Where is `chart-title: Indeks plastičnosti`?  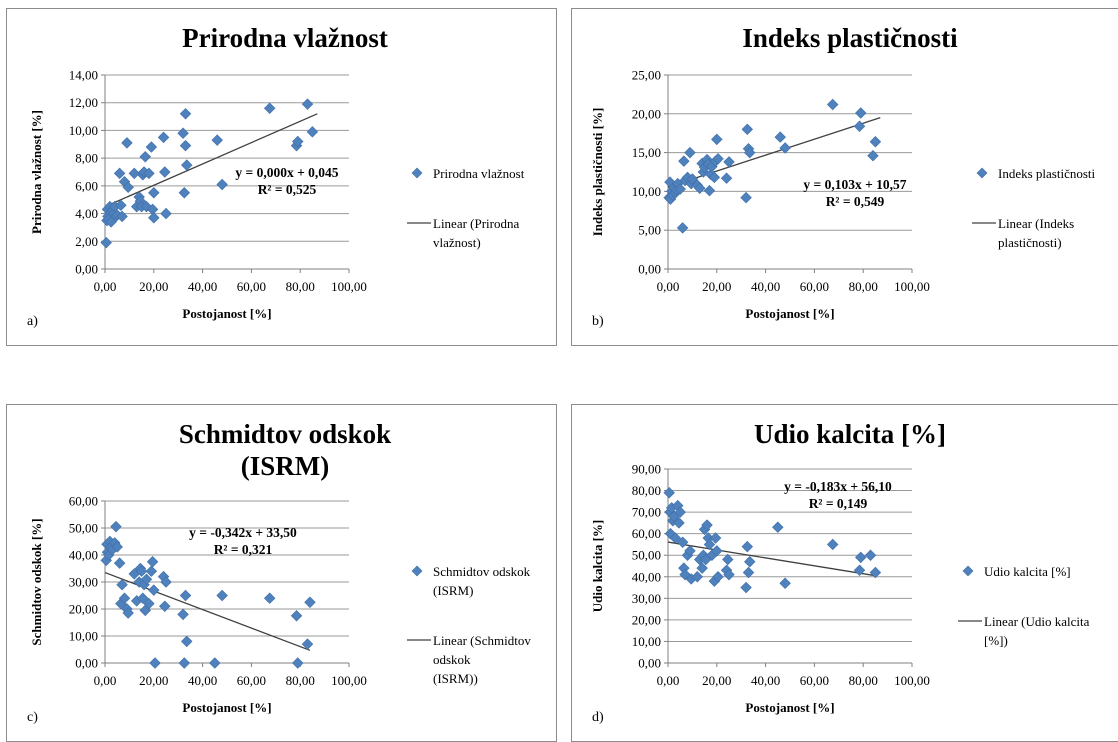 chart-title: Indeks plastičnosti is located at coordinates (850, 38).